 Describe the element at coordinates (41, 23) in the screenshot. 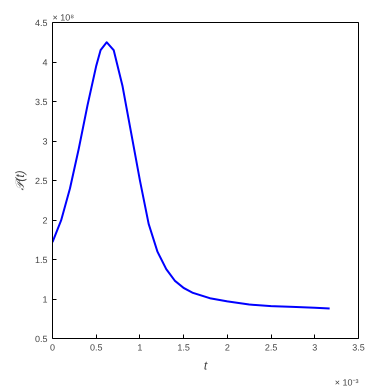

I see `y-tick-label: 4.5` at that location.